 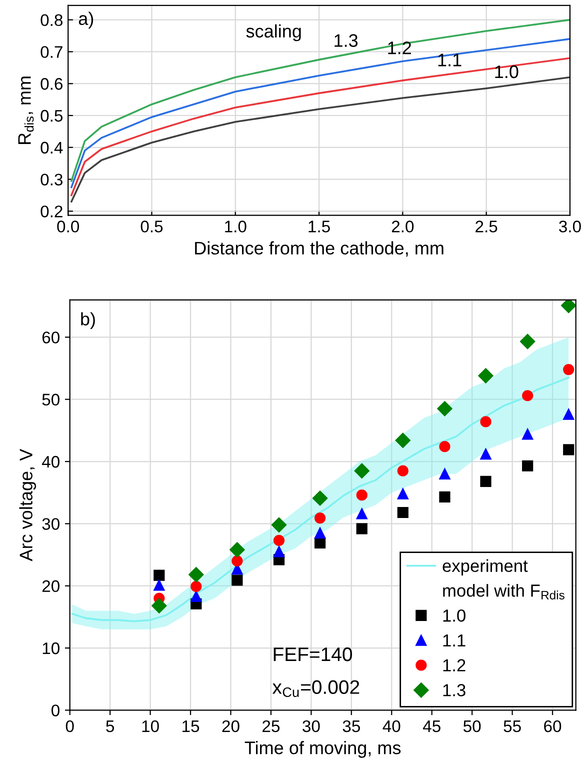 What do you see at coordinates (351, 726) in the screenshot?
I see `x-tick-label: 35` at bounding box center [351, 726].